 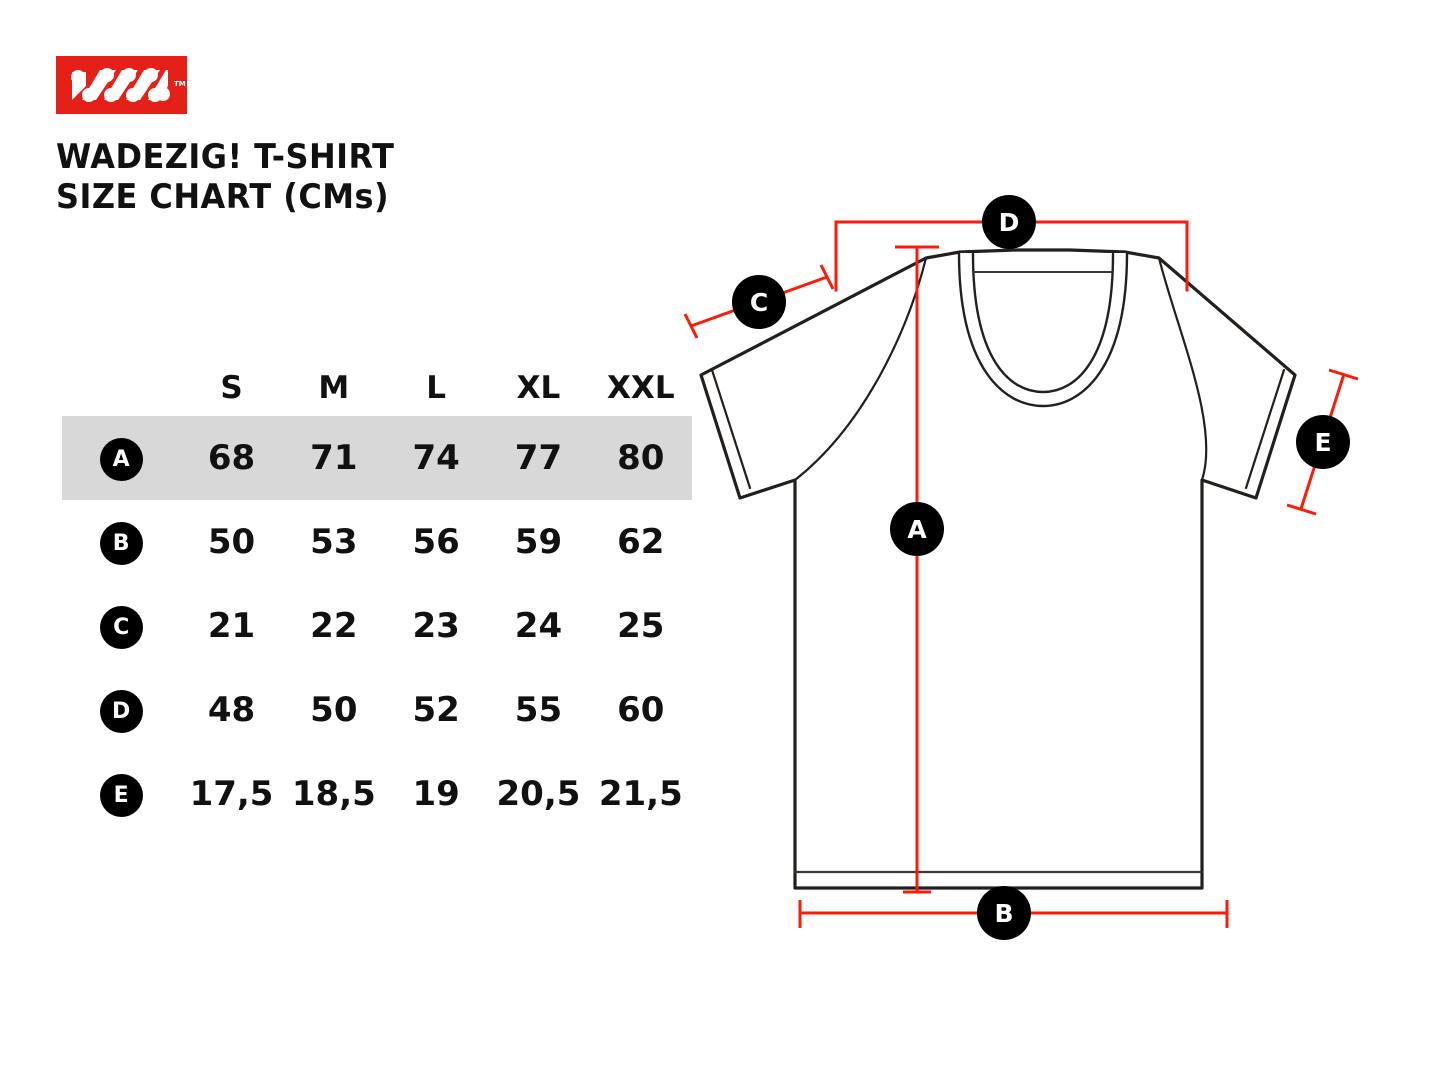 I want to click on neckline-inner, so click(x=1043, y=323).